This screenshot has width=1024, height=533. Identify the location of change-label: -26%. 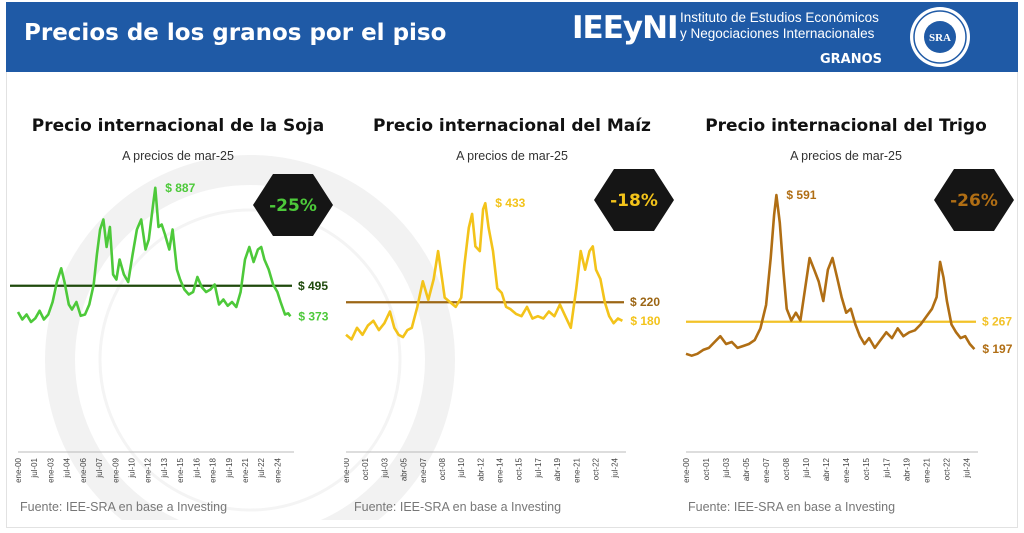
(974, 201).